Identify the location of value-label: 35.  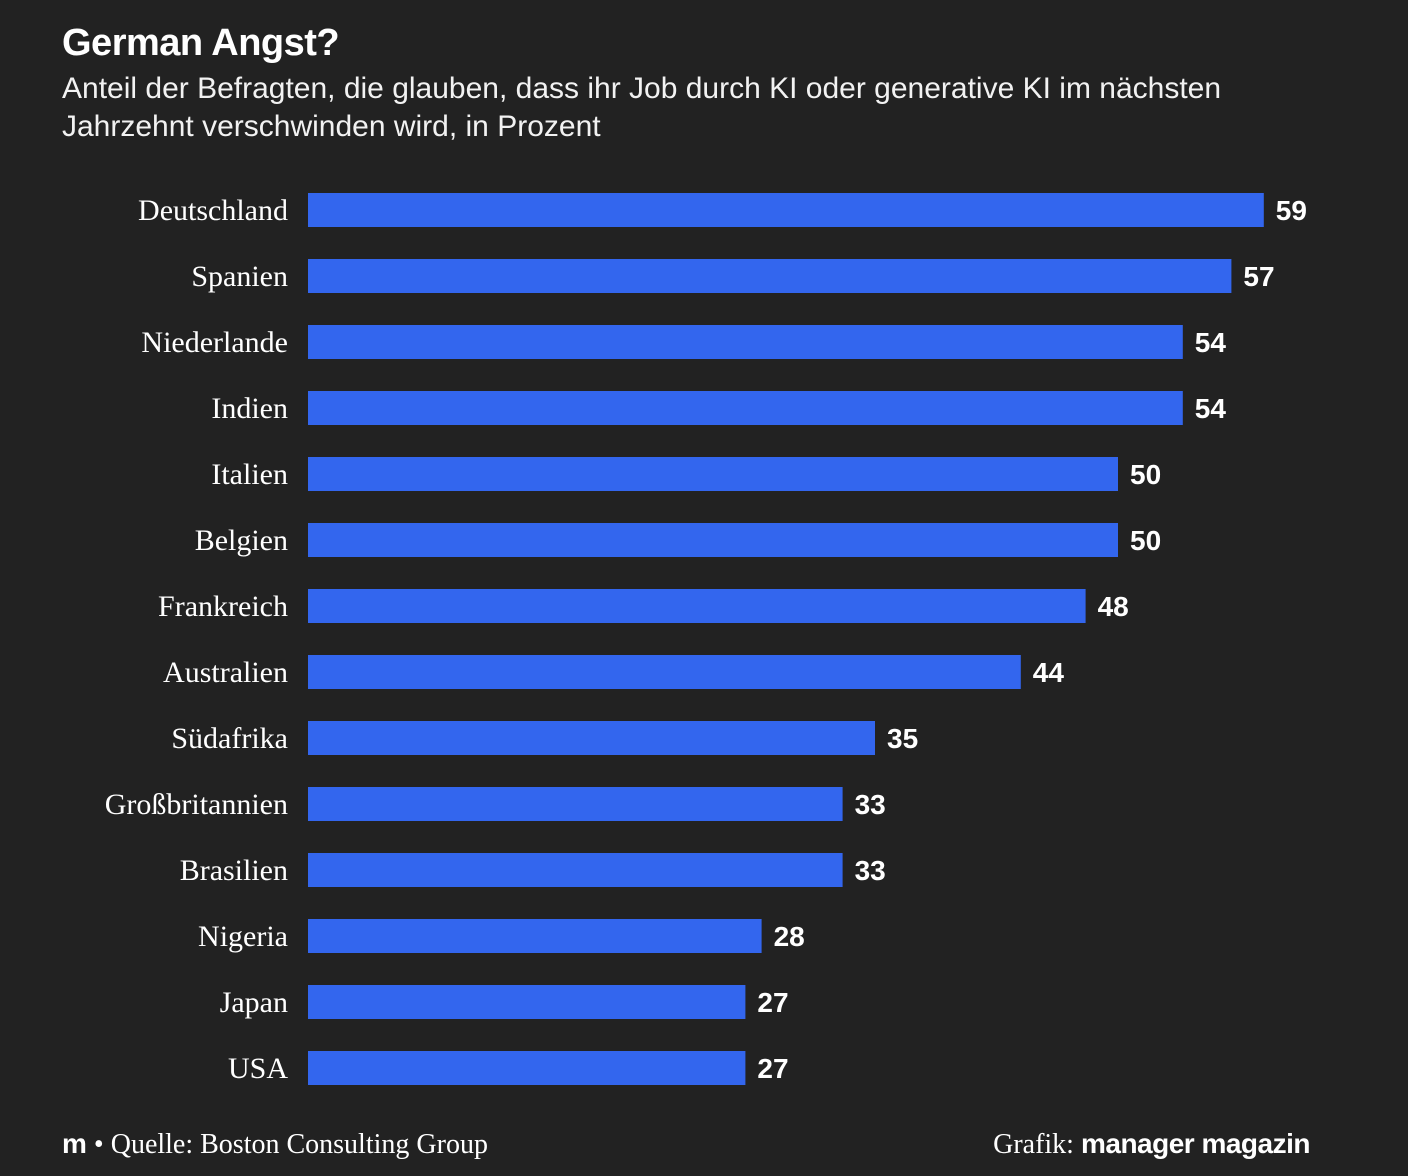
(902, 738).